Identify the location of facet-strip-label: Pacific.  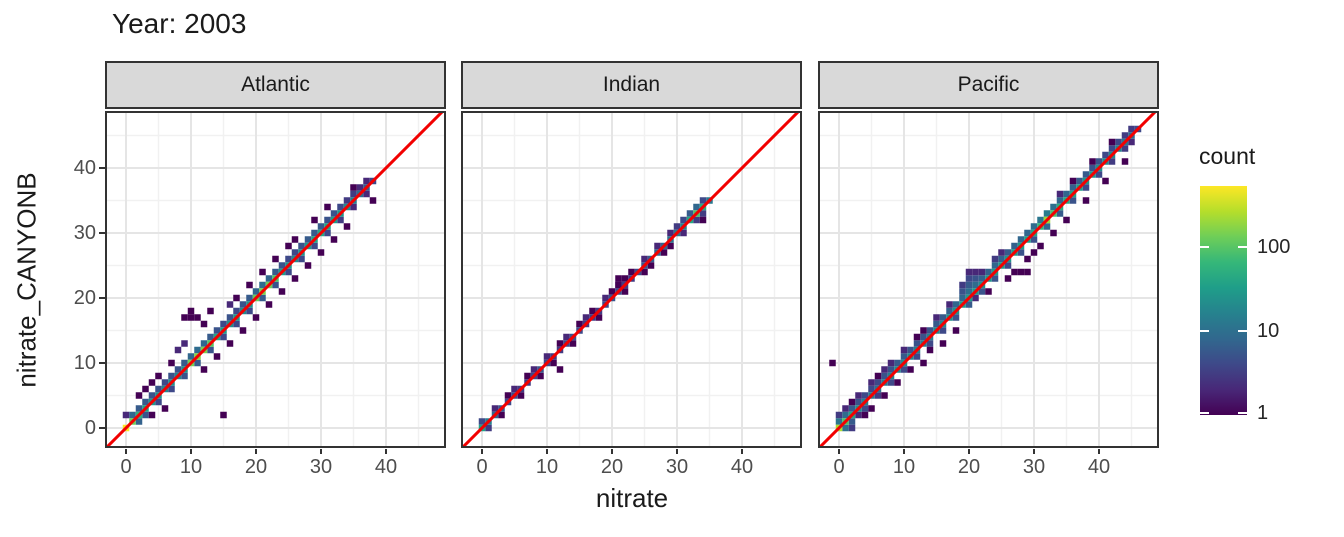
(988, 84).